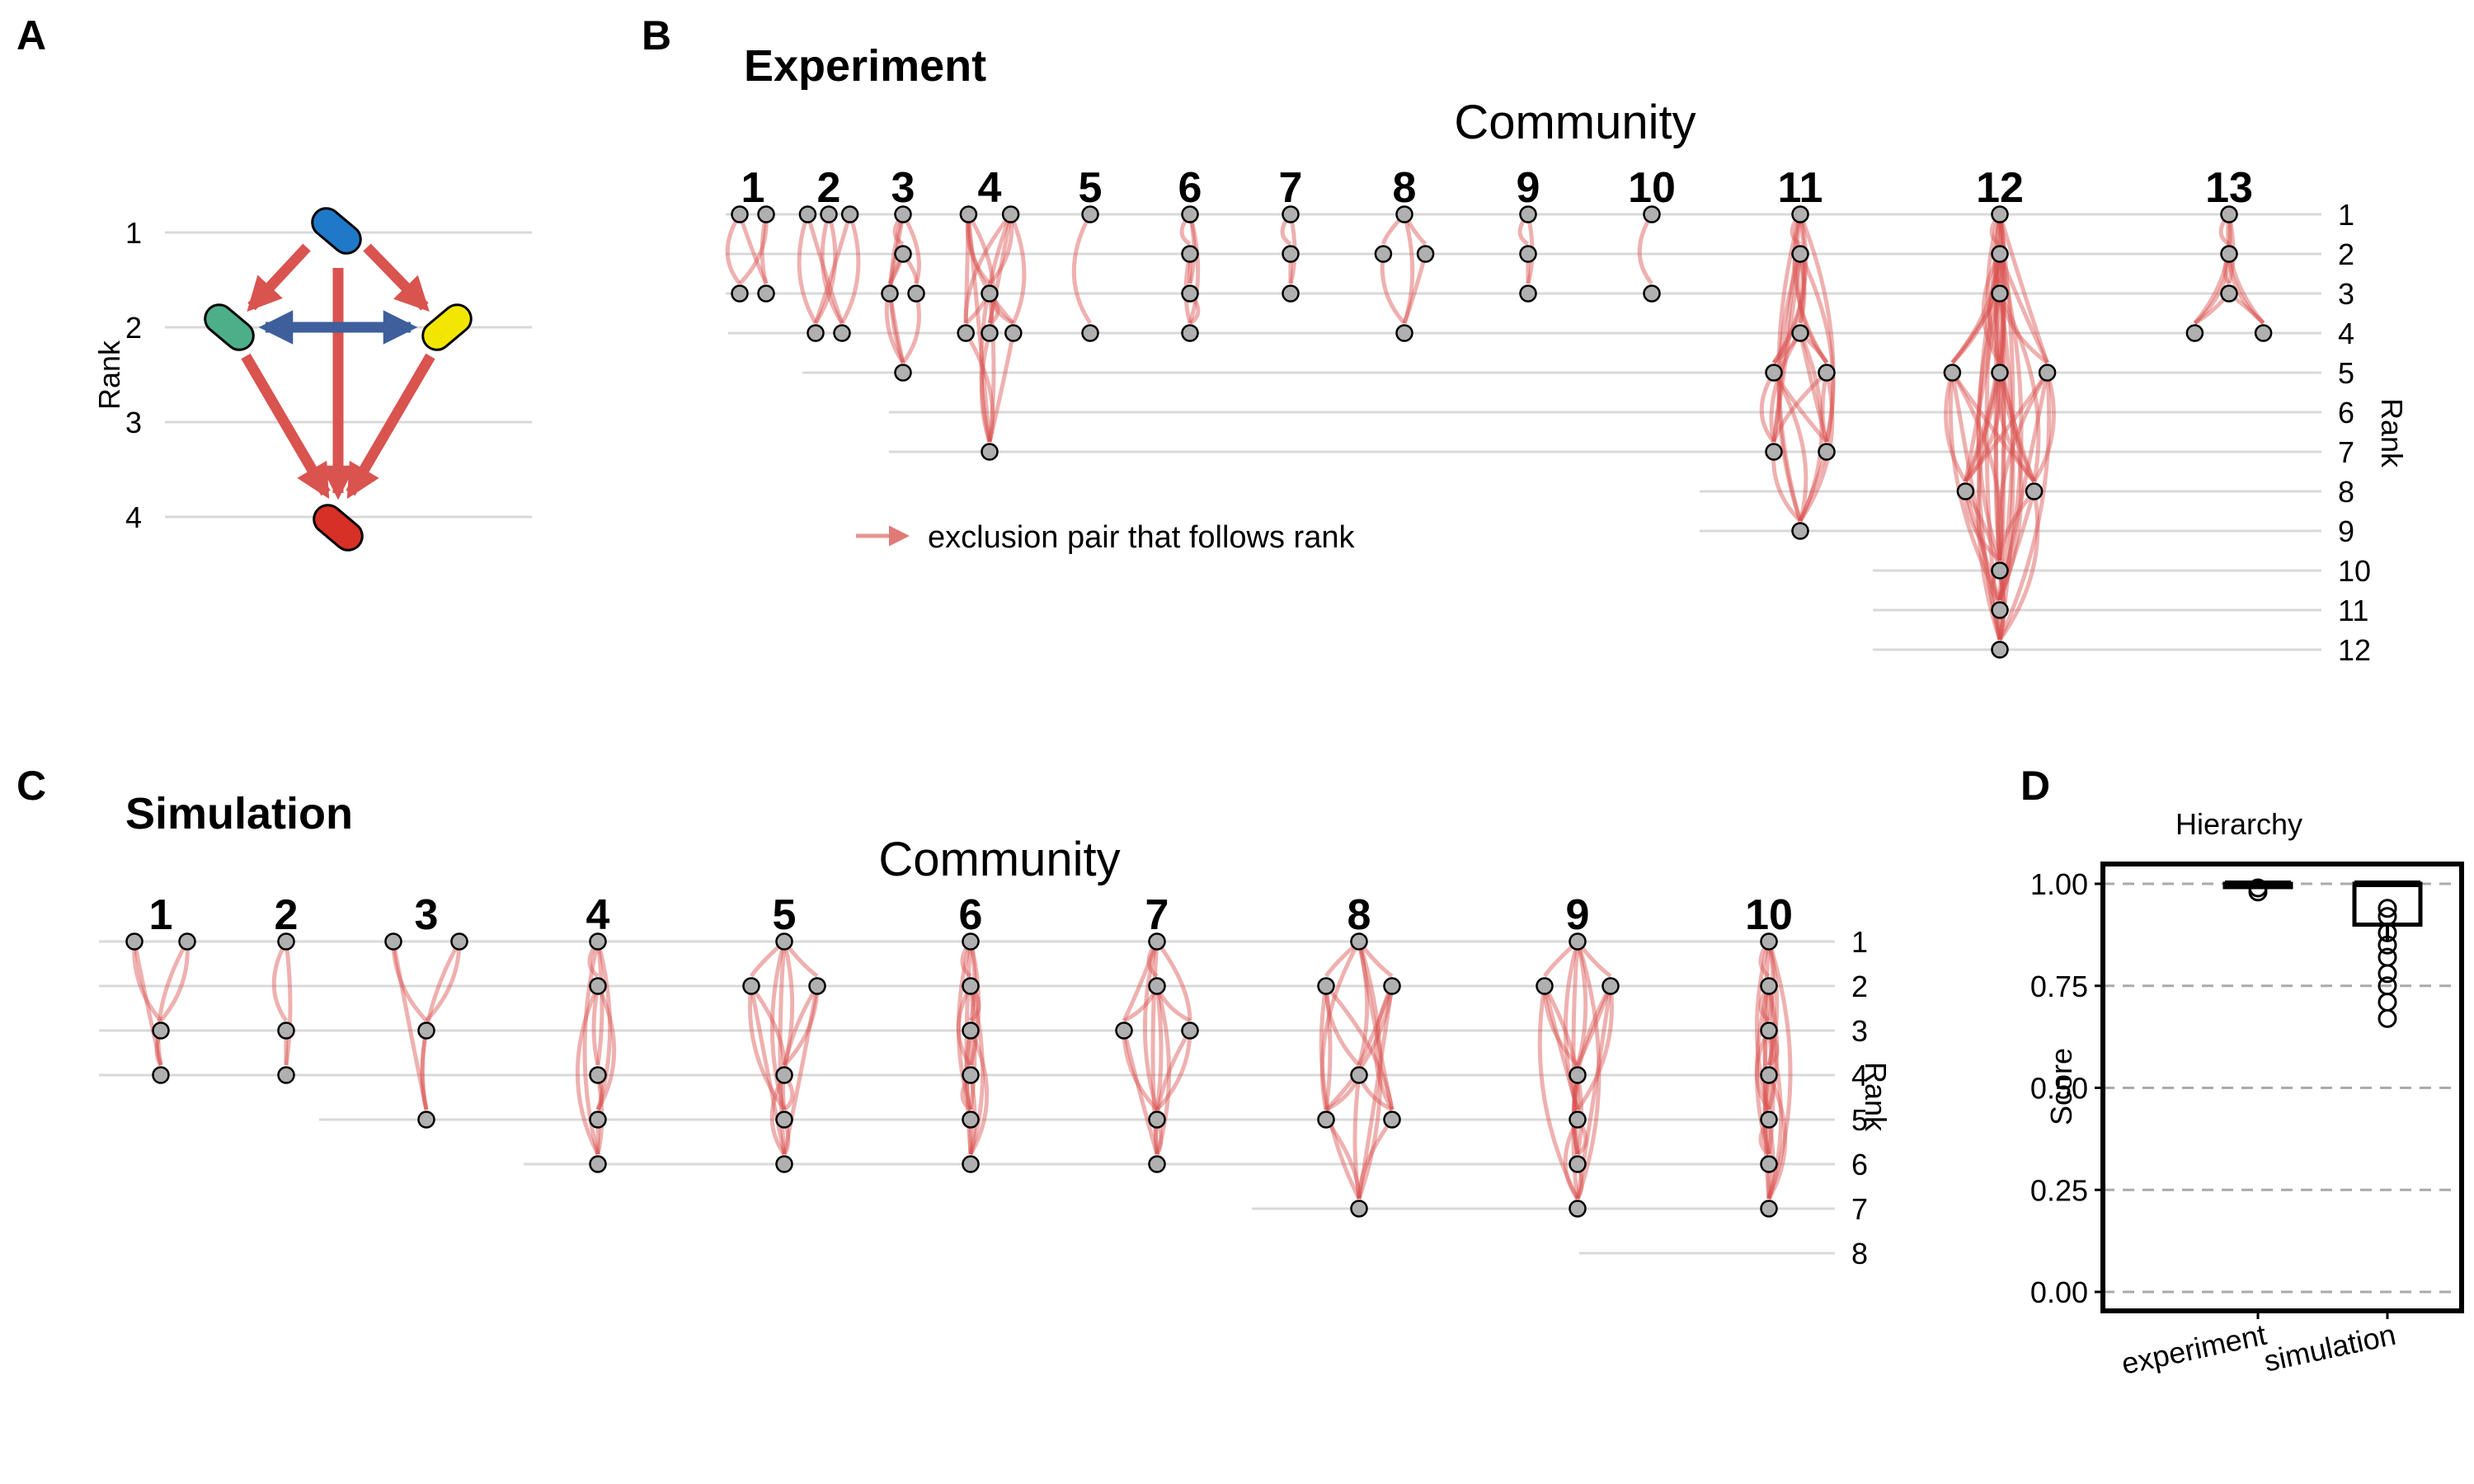 The width and height of the screenshot is (2474, 1484). I want to click on rank-tick-label: 3, so click(2346, 294).